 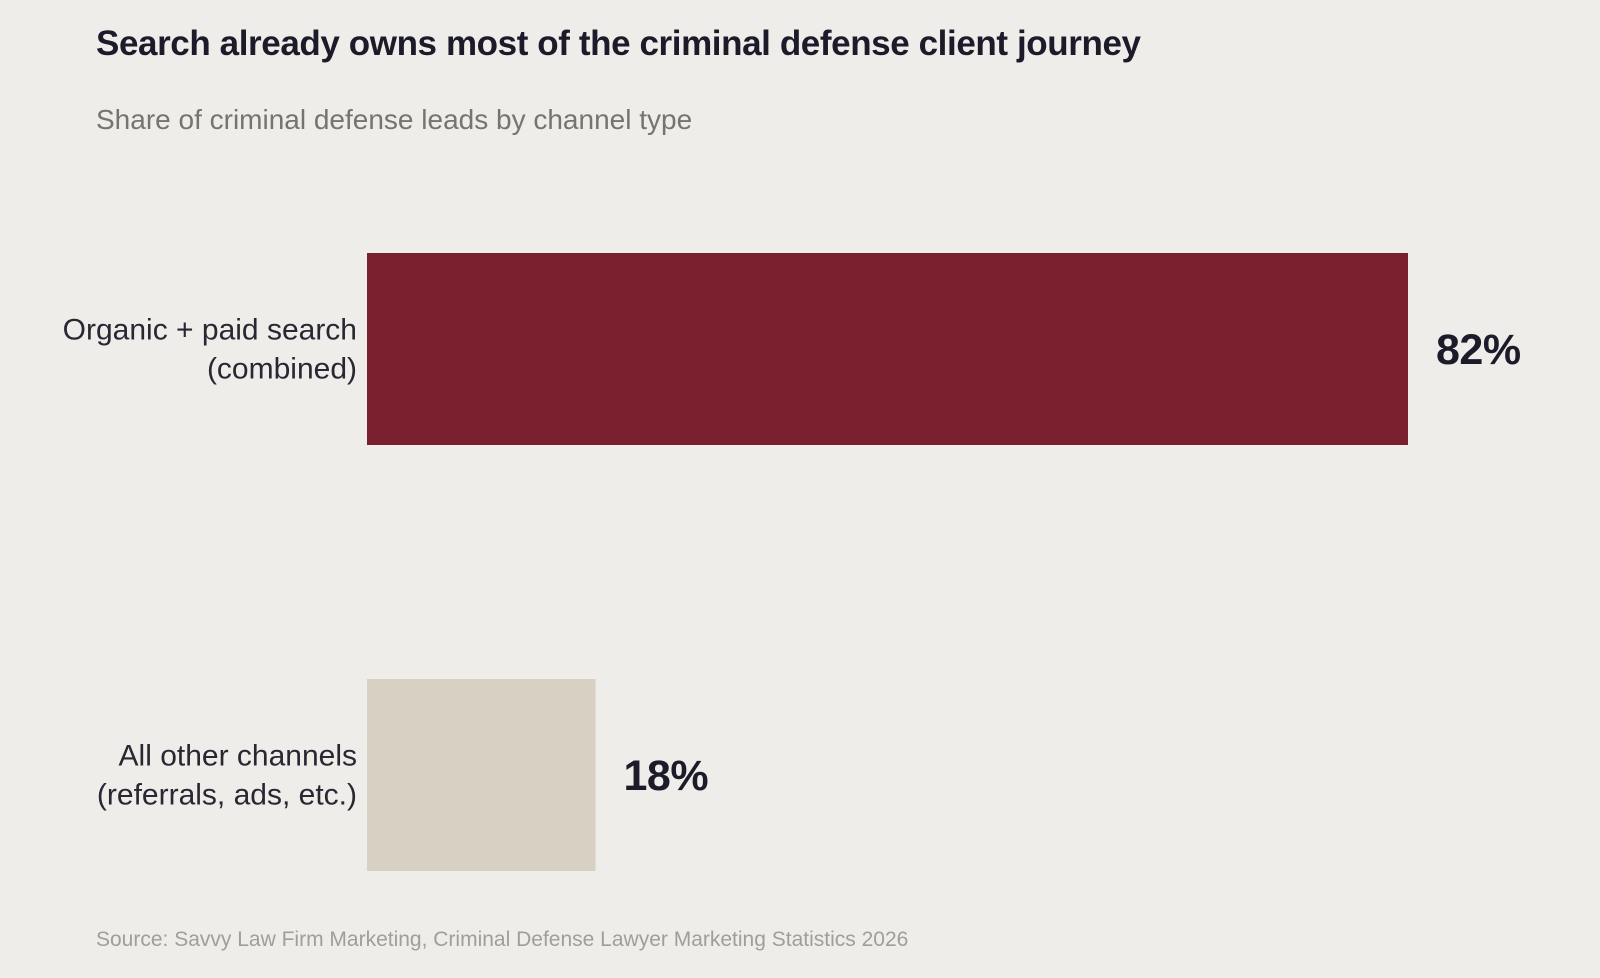 I want to click on category-label-1: Organic + paid search (combined), so click(x=210, y=350).